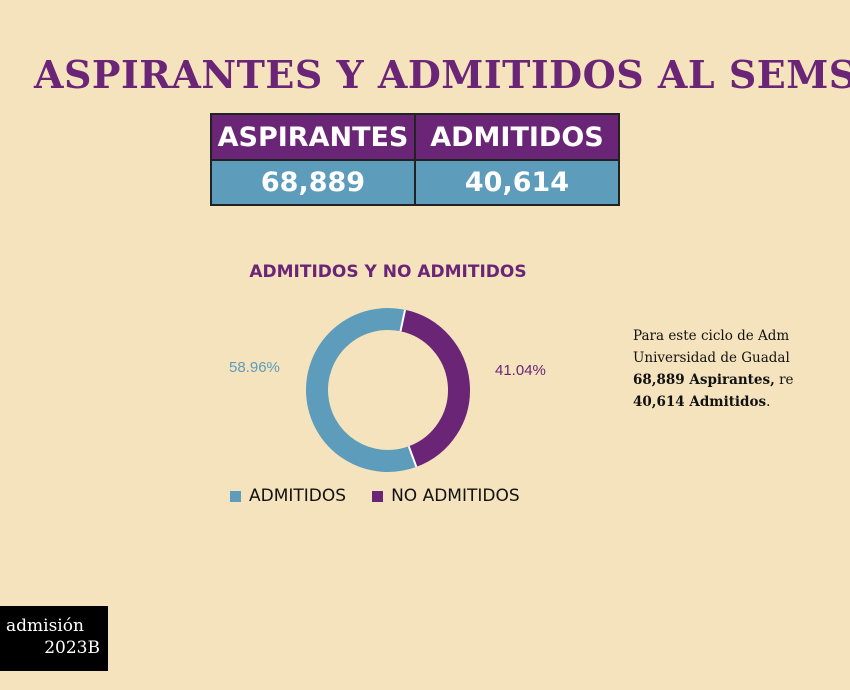 This screenshot has height=690, width=850. What do you see at coordinates (455, 496) in the screenshot?
I see `legend-label-no-admitidos: NO ADMITIDOS` at bounding box center [455, 496].